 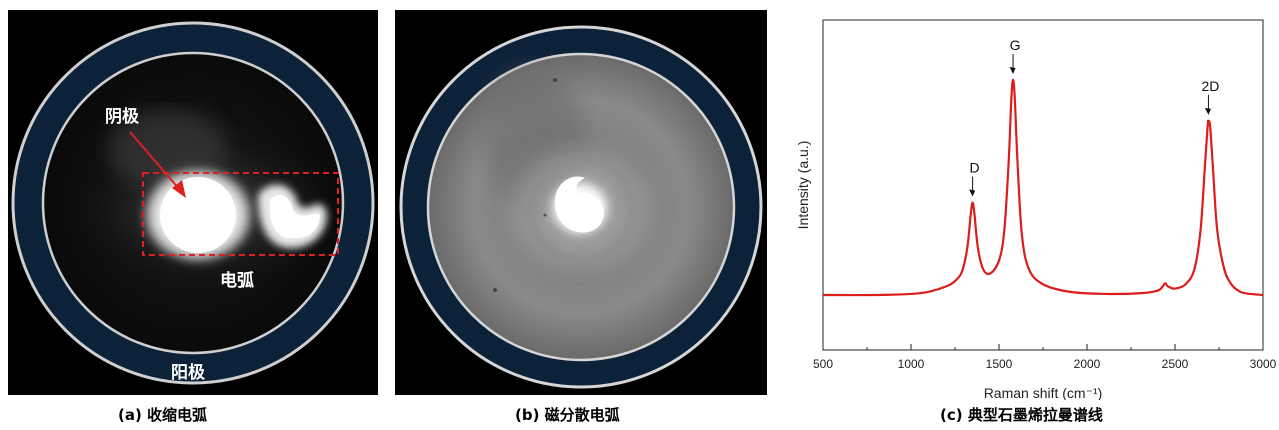 I want to click on caption-a: (a) 收缩电弧, so click(x=163, y=415).